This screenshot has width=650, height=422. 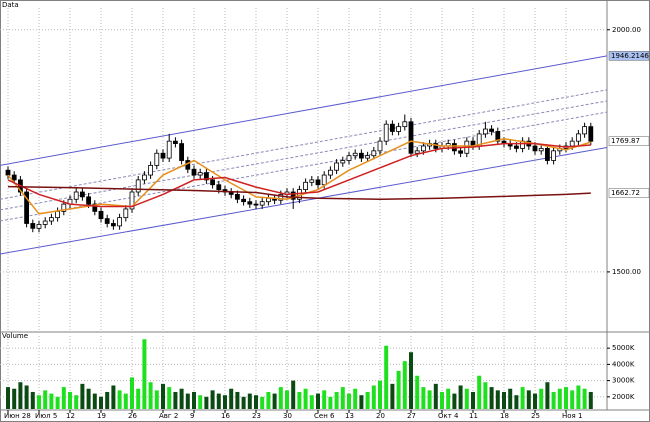 What do you see at coordinates (380, 416) in the screenshot?
I see `x-tick-label: 20` at bounding box center [380, 416].